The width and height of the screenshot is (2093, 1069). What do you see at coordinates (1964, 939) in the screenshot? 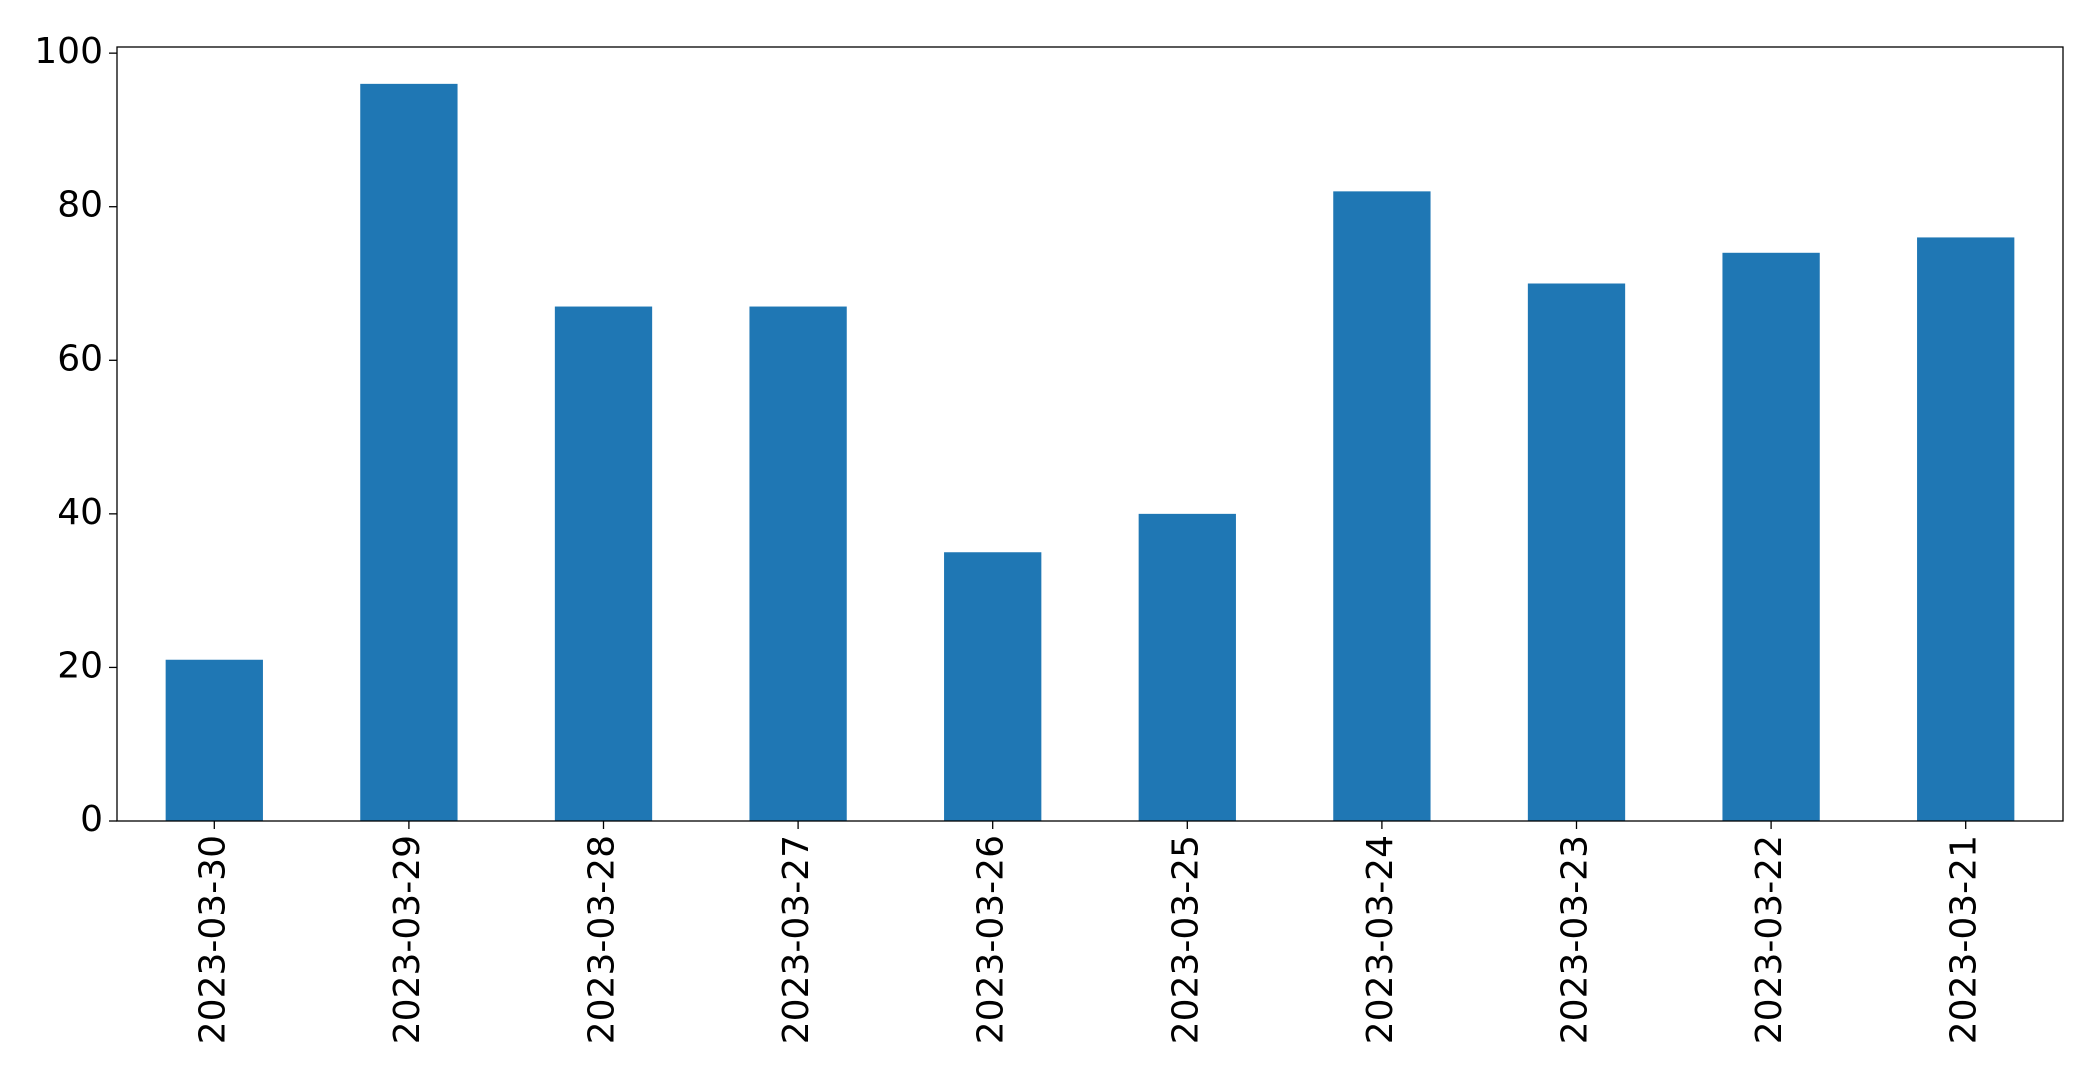
I see `x-tick-label: 2023-03-21` at bounding box center [1964, 939].